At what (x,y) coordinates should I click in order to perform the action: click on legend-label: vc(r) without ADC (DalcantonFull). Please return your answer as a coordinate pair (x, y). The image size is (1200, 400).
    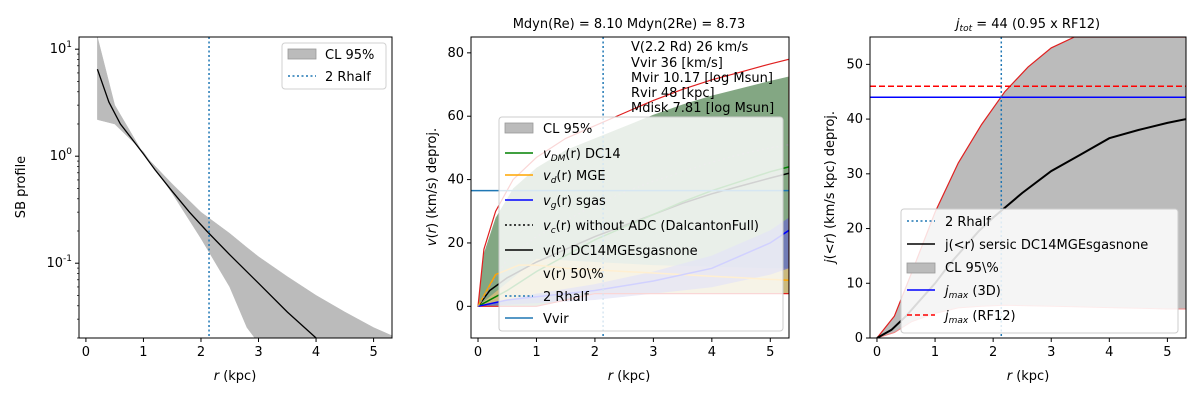
    Looking at the image, I should click on (651, 227).